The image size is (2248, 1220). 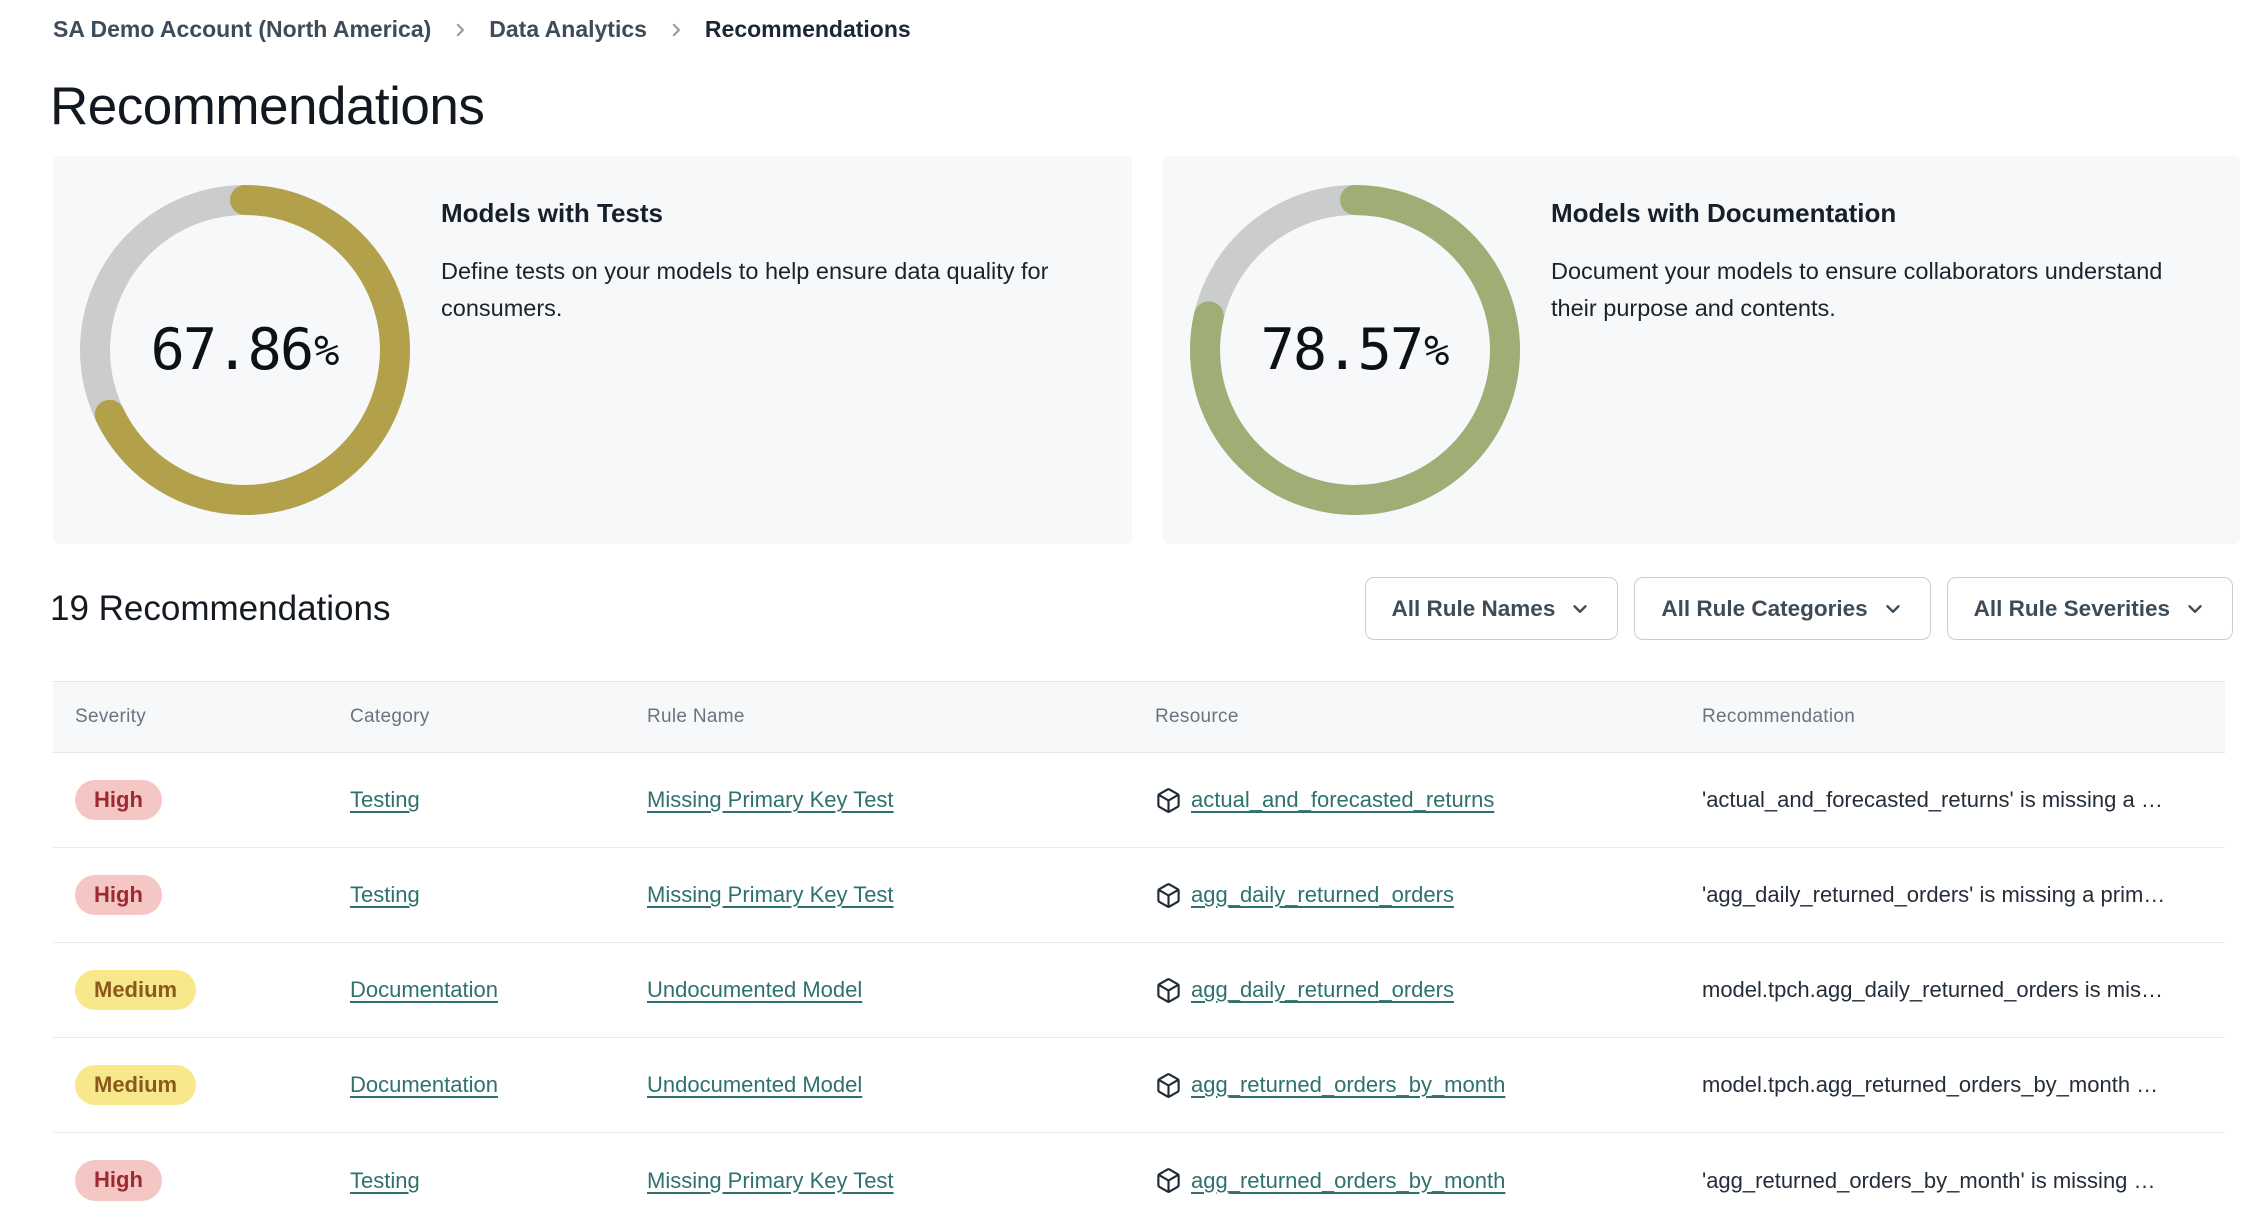 What do you see at coordinates (1343, 799) in the screenshot?
I see `resource-link: actual_and_forecasted_returns` at bounding box center [1343, 799].